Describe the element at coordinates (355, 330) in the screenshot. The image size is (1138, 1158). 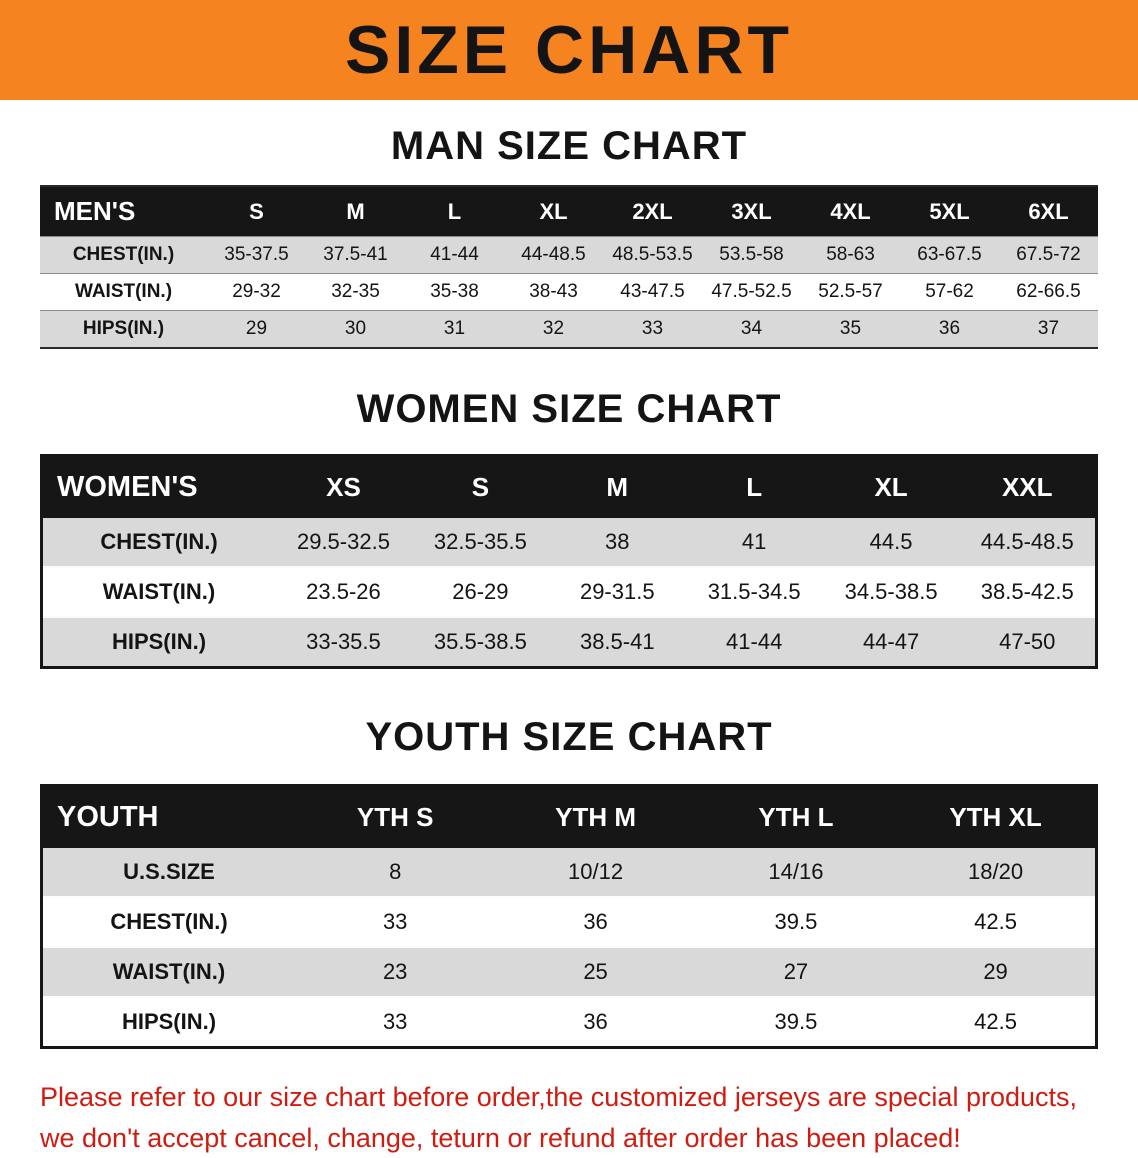
I see `measurement-value: 30` at that location.